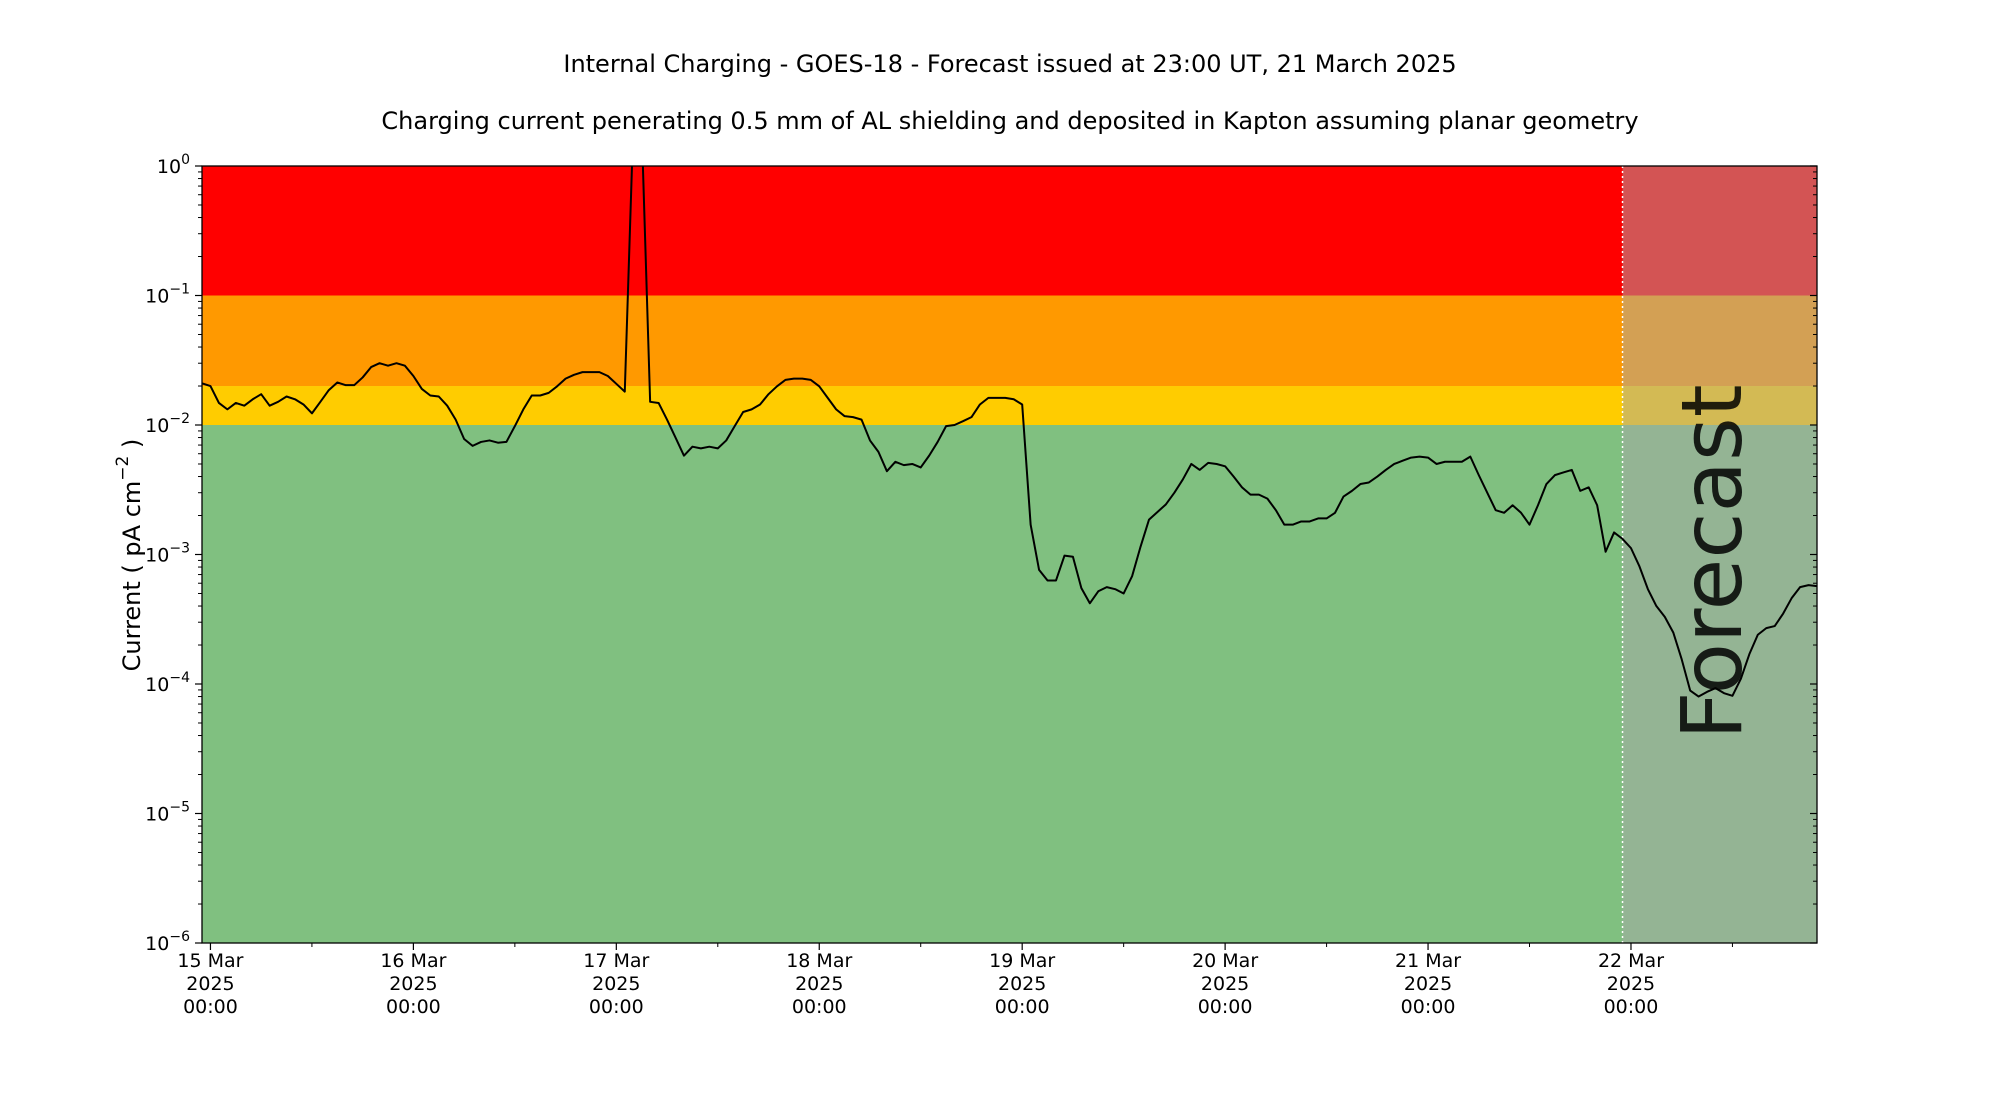  Describe the element at coordinates (819, 961) in the screenshot. I see `x-tick-label: 18 Mar` at that location.